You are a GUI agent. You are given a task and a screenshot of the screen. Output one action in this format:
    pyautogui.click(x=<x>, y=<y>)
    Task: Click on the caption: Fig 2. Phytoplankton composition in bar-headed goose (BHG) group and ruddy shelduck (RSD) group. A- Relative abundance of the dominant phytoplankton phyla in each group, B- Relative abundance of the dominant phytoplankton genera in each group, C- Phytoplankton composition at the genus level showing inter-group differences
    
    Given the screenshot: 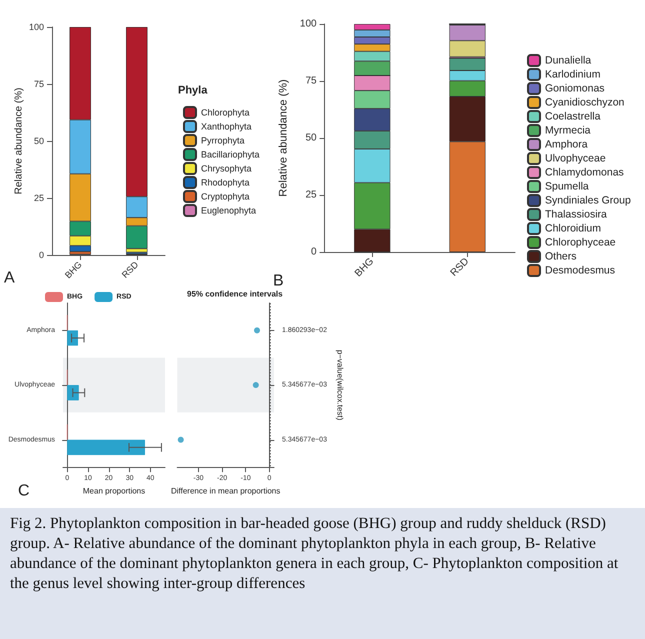 What is the action you would take?
    pyautogui.click(x=315, y=554)
    